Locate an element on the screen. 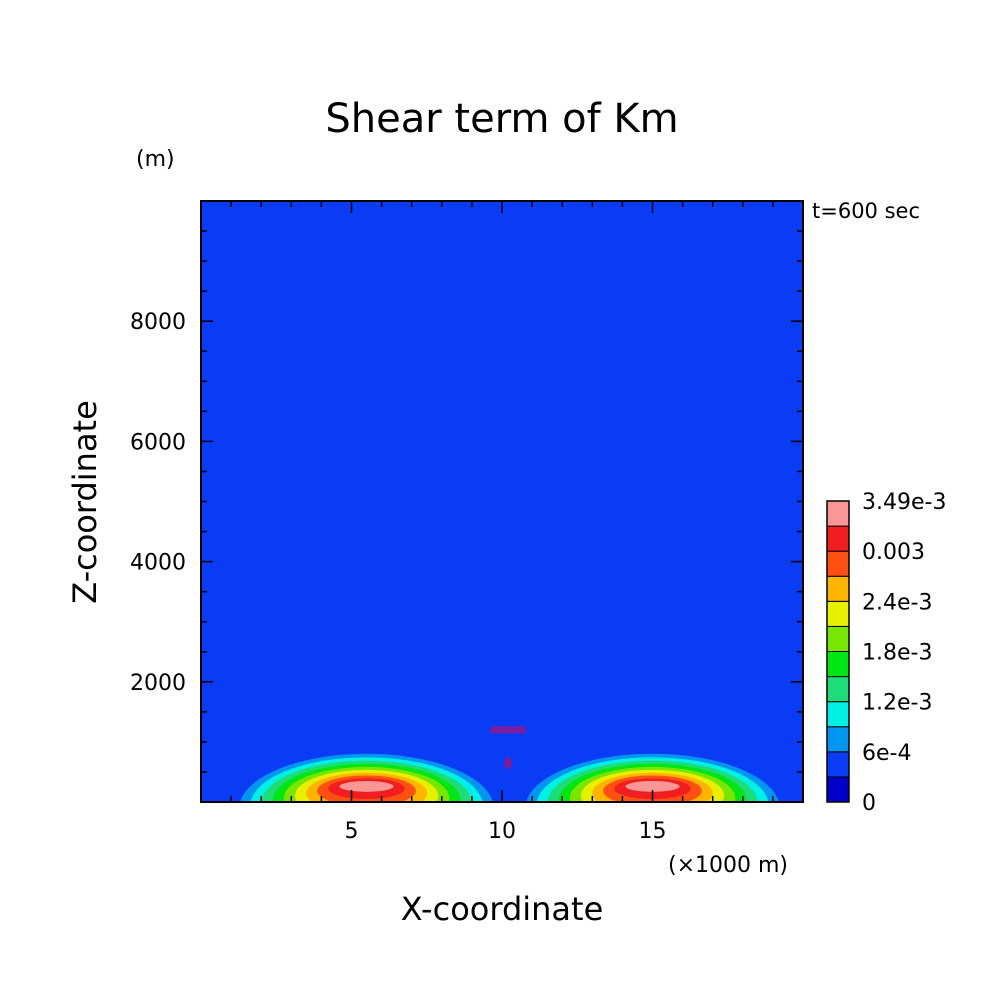 The image size is (1004, 1004). colorbar-frame is located at coordinates (838, 651).